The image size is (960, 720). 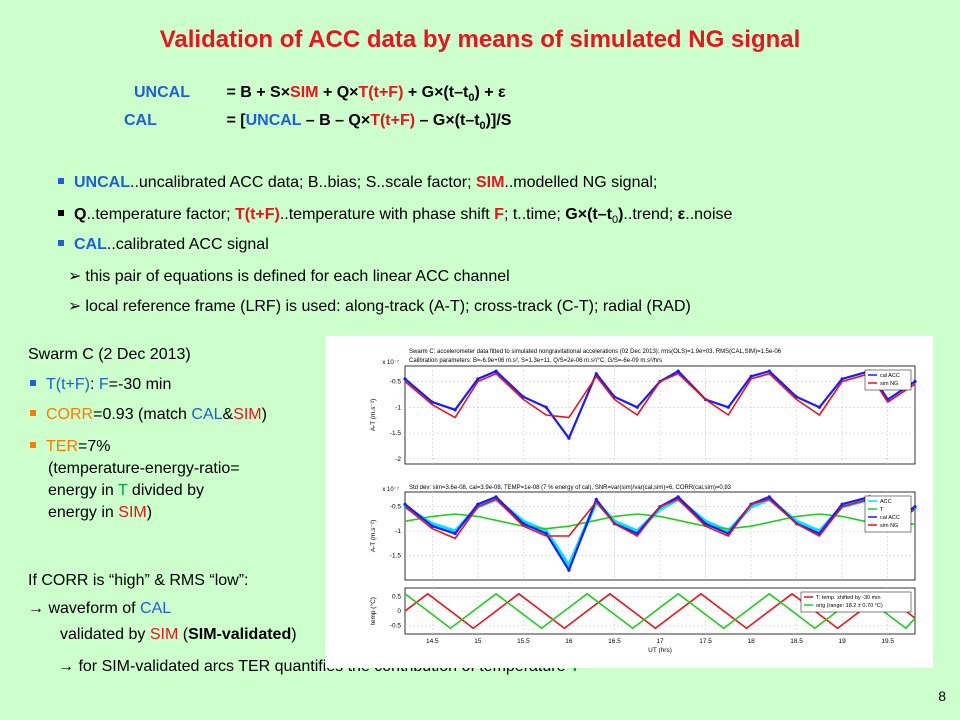 I want to click on eq-part: + Q×, so click(x=338, y=92).